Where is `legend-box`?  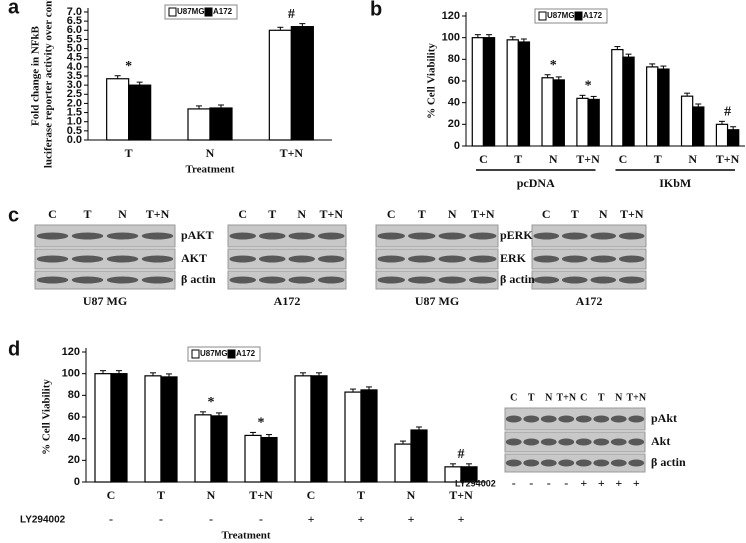 legend-box is located at coordinates (571, 16).